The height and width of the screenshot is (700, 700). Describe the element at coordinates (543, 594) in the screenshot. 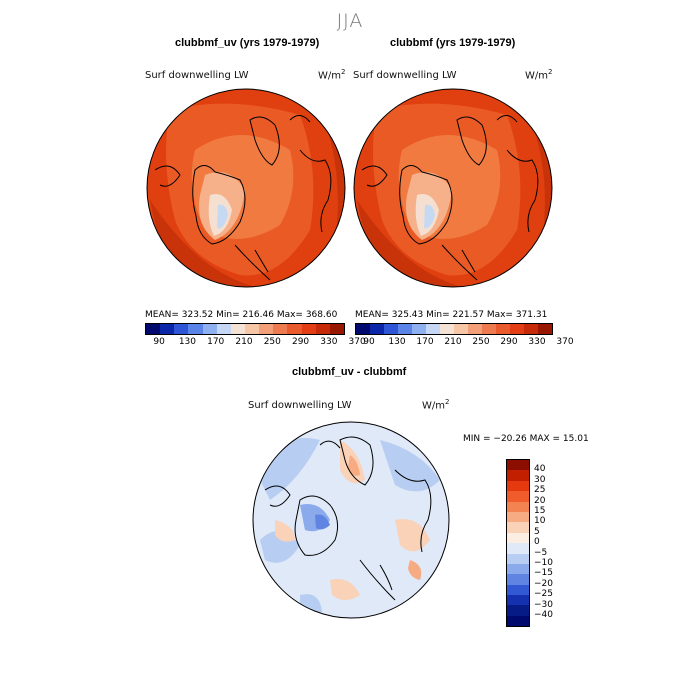

I see `colorbar-tick-label: −25` at that location.